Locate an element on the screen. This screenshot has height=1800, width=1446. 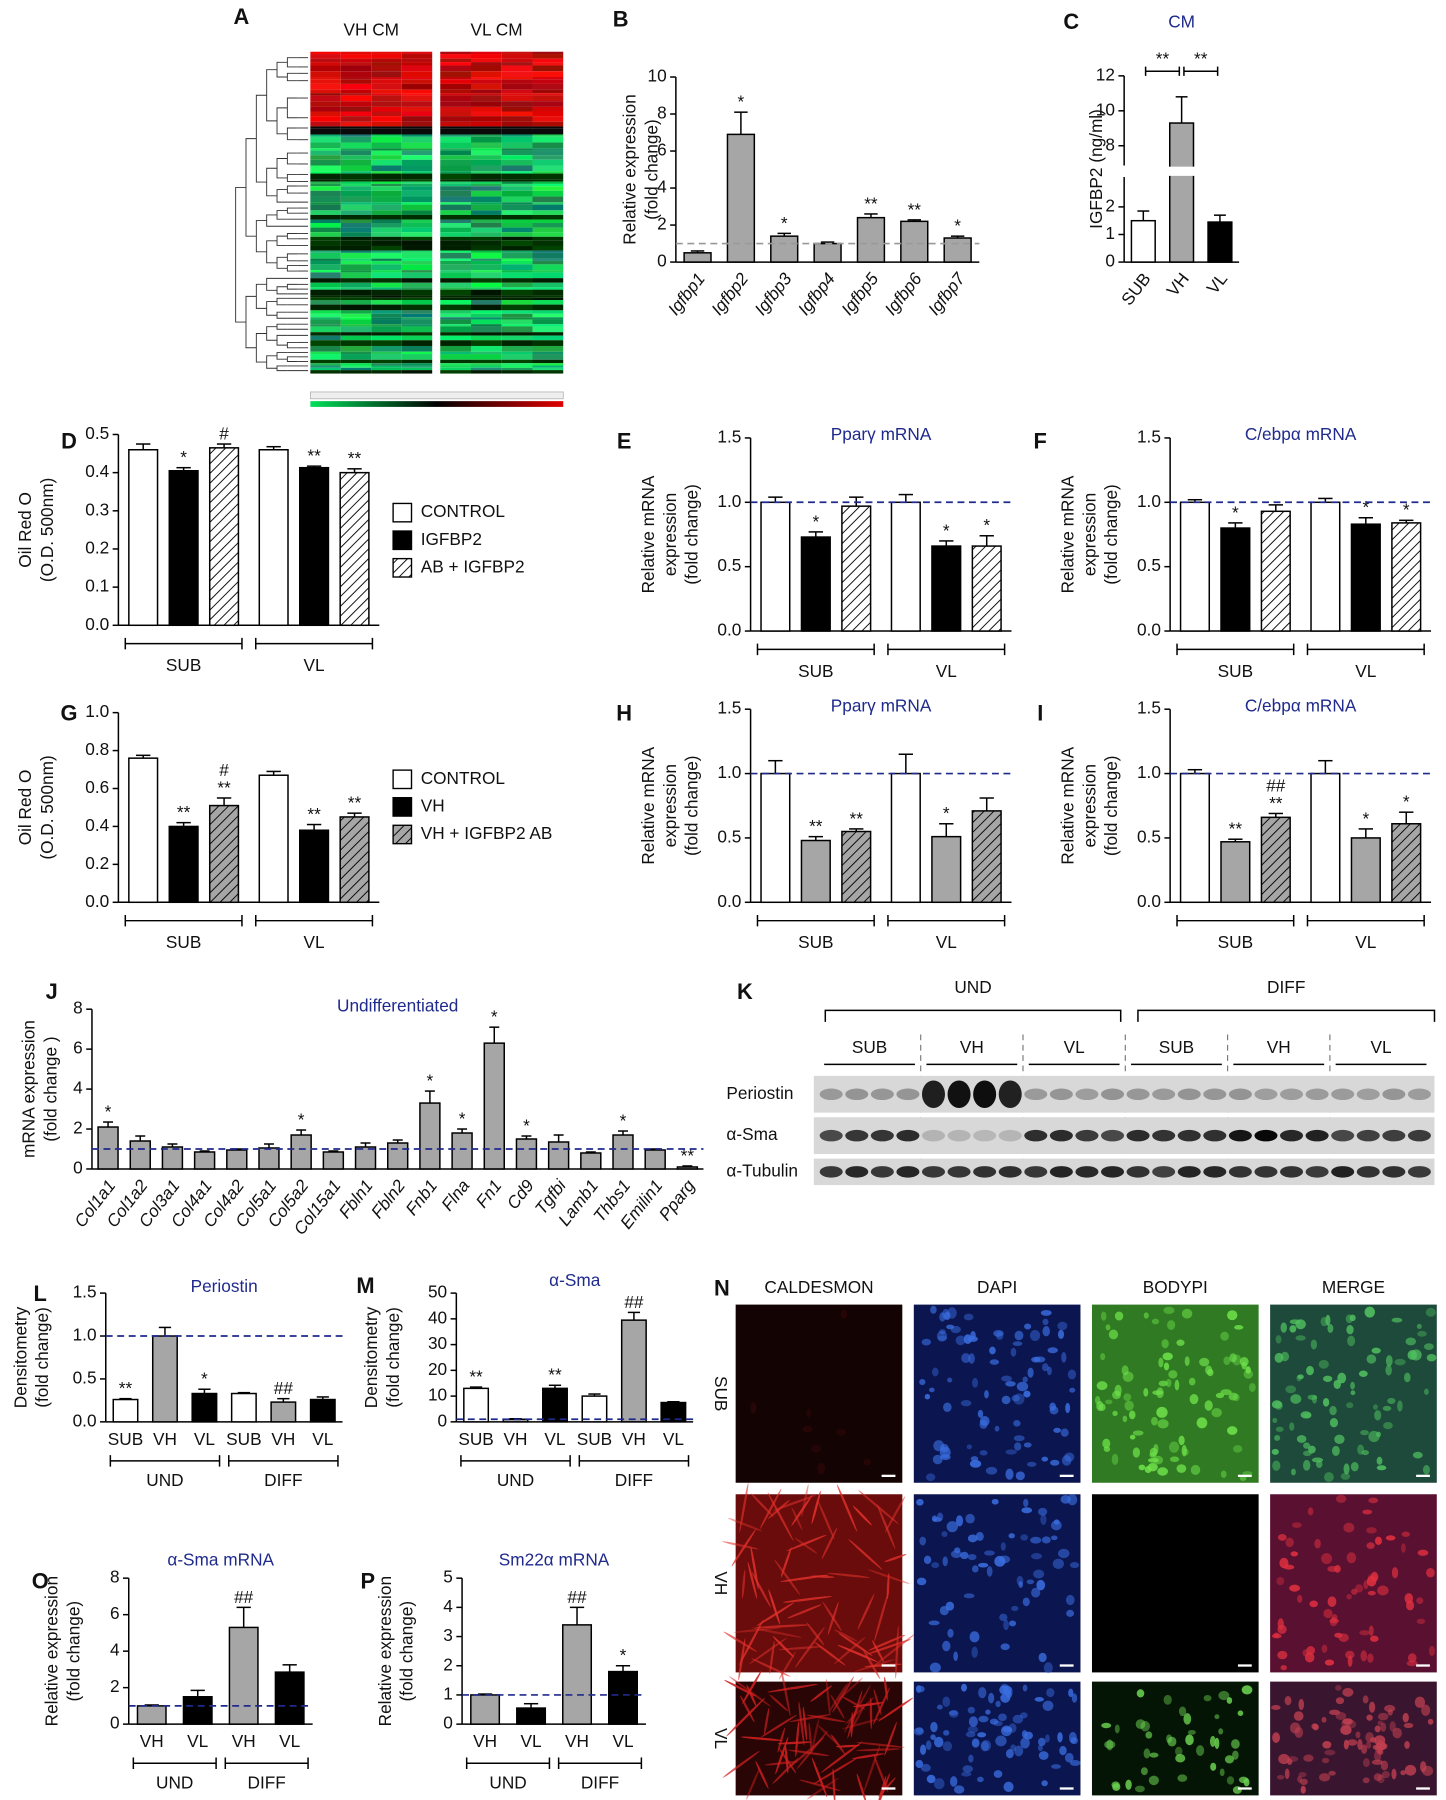
legend-label: CONTROL is located at coordinates (463, 511).